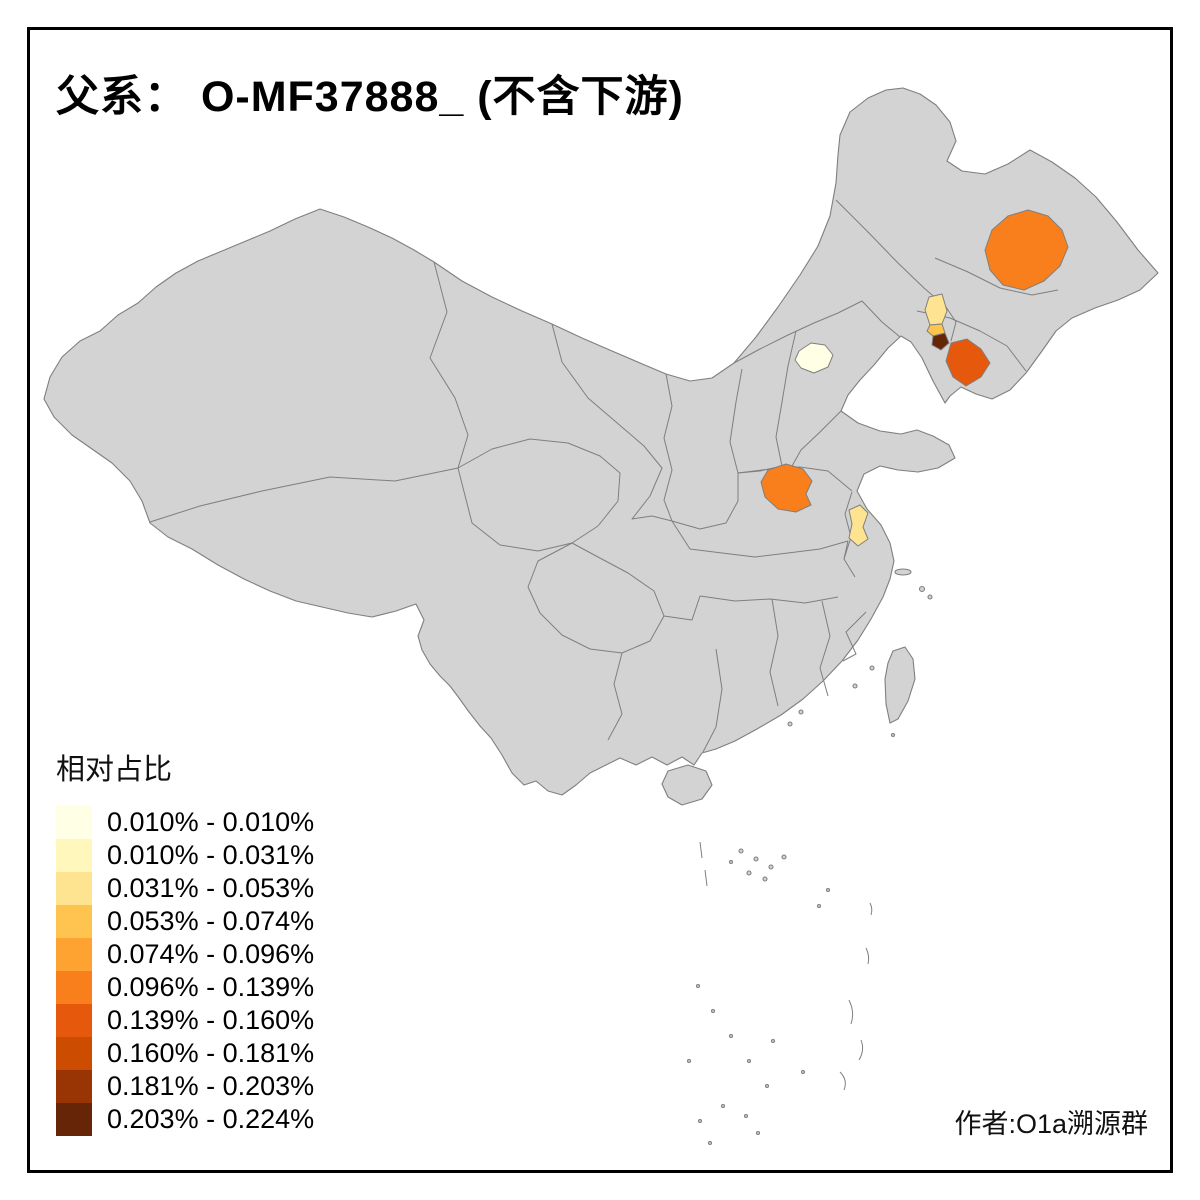 The width and height of the screenshot is (1200, 1200). I want to click on region-anhui, so click(858, 525).